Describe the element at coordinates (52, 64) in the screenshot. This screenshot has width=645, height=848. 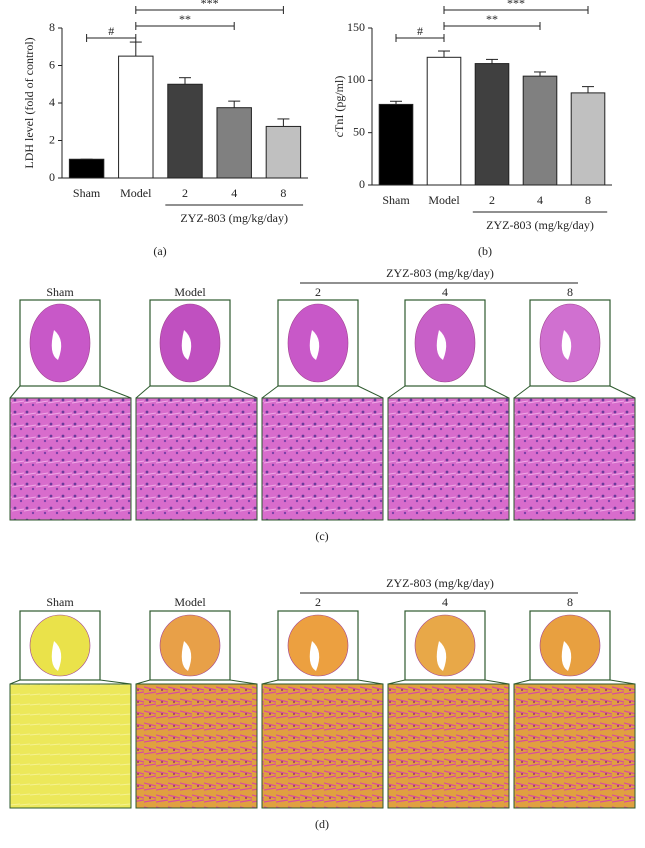
I see `y-tick-label: 6` at that location.